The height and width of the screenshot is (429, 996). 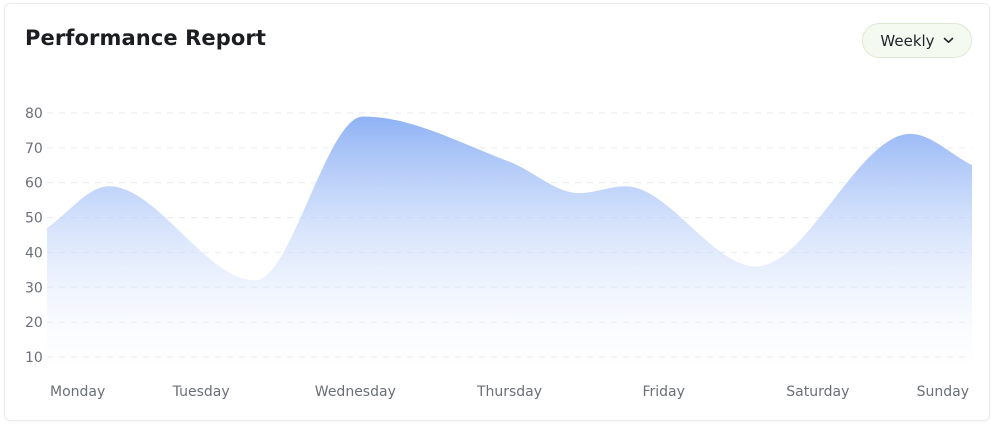 What do you see at coordinates (34, 253) in the screenshot?
I see `y-tick-label: 40` at bounding box center [34, 253].